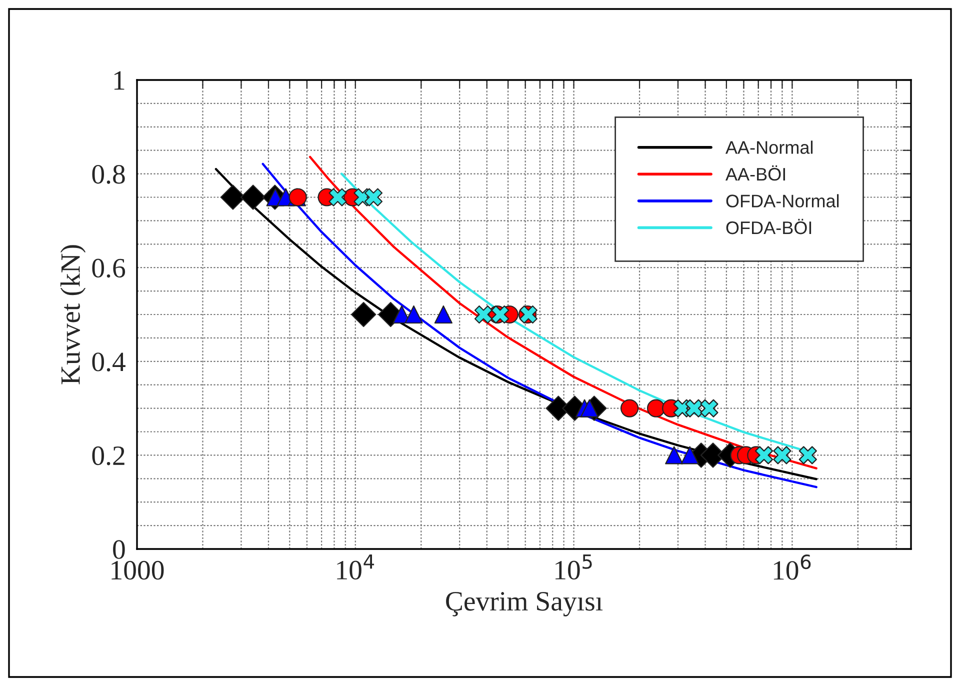 This screenshot has width=960, height=686. Describe the element at coordinates (769, 147) in the screenshot. I see `legend-label: AA-Normal` at that location.